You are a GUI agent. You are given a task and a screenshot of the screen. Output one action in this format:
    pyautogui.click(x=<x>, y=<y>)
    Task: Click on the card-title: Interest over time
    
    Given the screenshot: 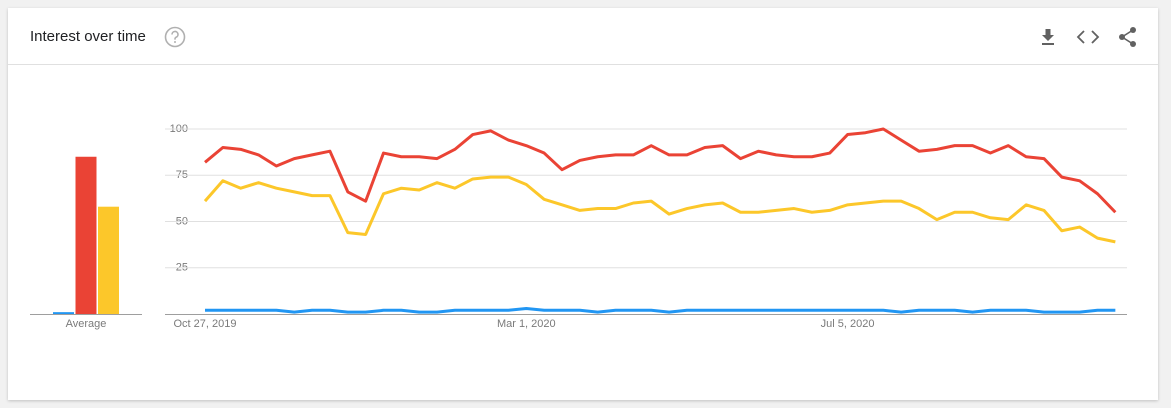 What is the action you would take?
    pyautogui.click(x=88, y=36)
    